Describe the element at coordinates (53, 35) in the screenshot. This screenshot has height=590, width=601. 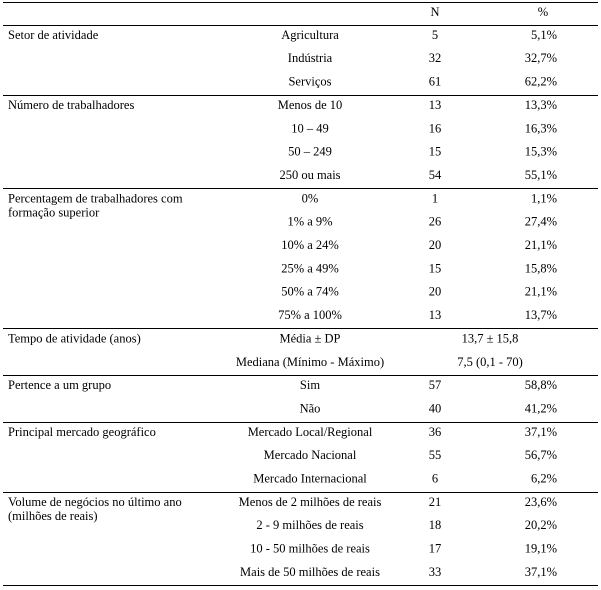
I see `section-label: Setor de atividade` at that location.